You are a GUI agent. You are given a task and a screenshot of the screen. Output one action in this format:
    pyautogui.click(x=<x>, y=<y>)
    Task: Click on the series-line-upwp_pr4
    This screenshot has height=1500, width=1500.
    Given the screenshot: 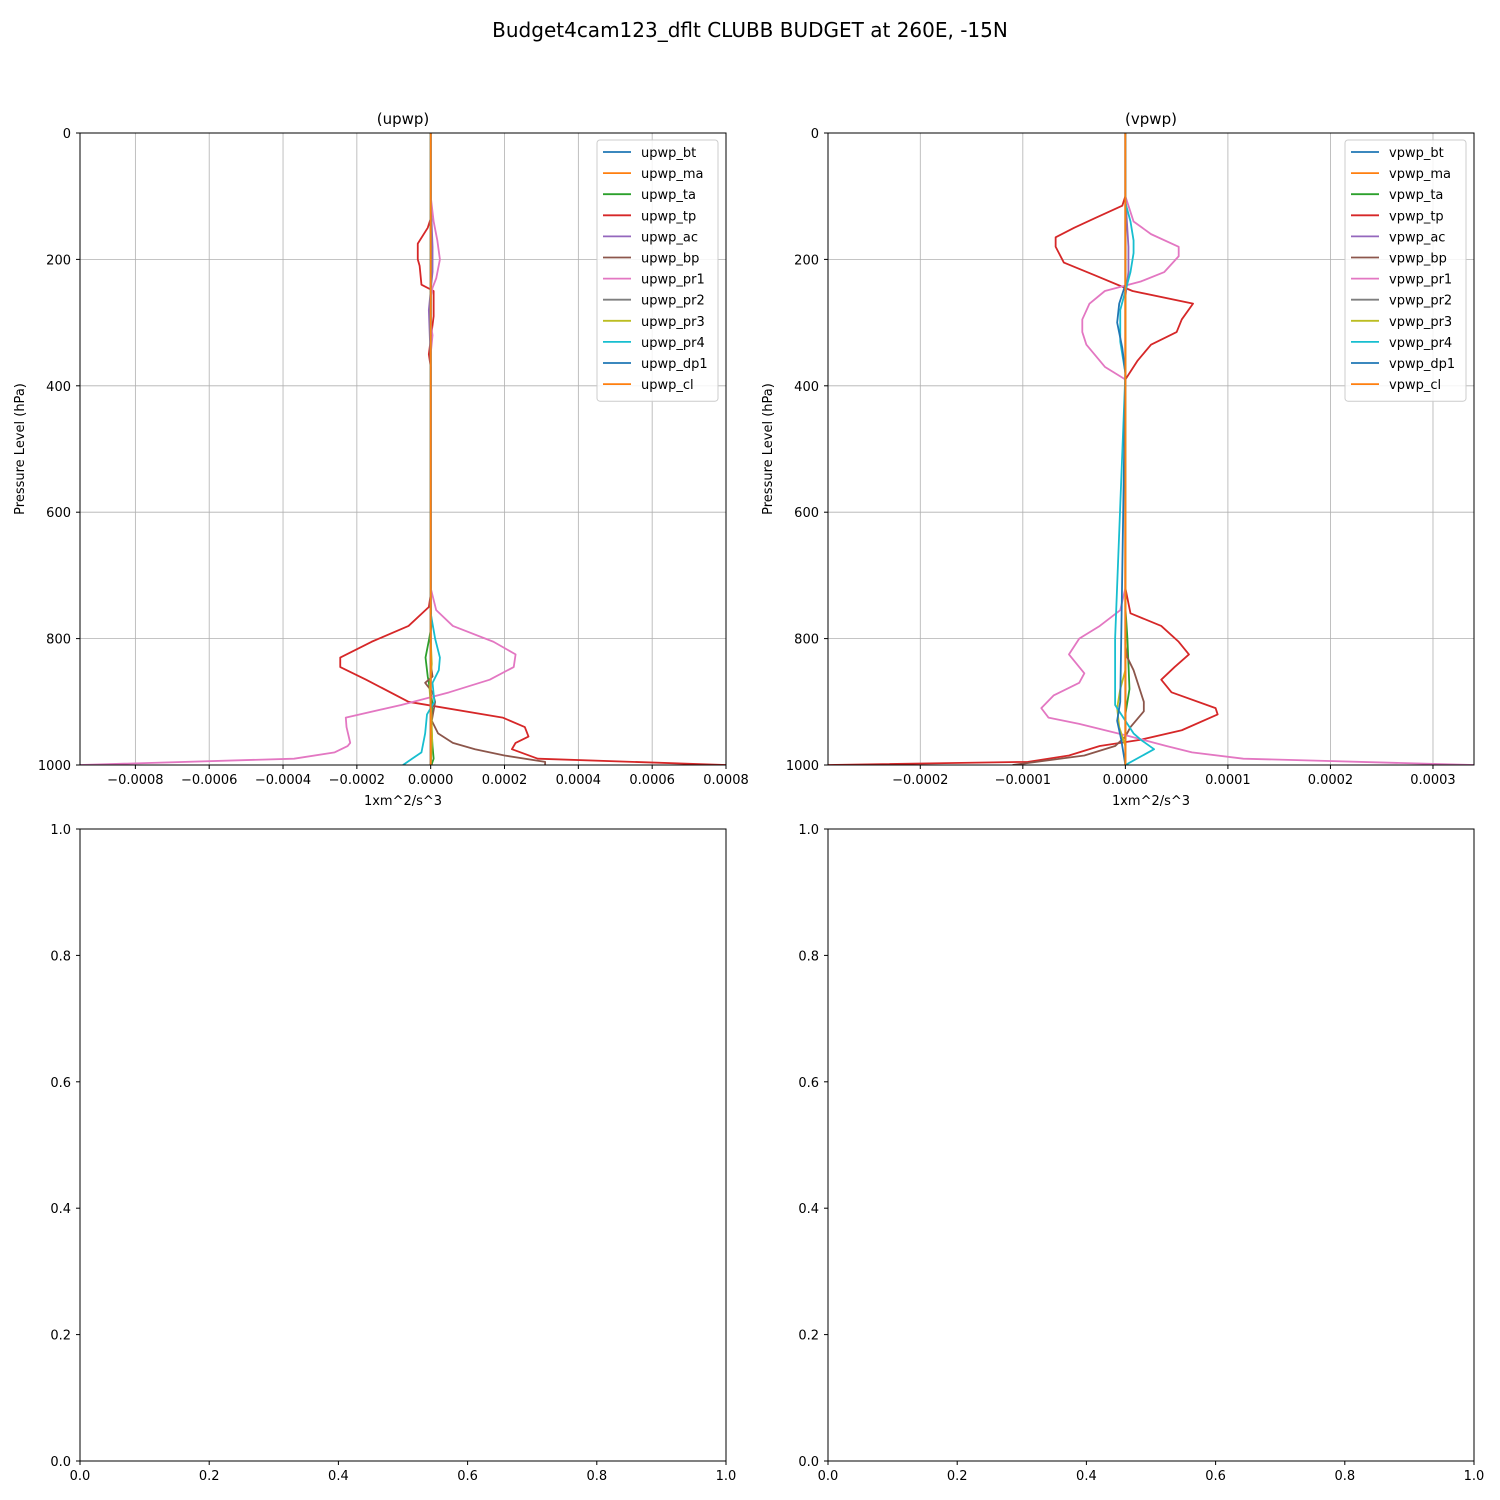 What is the action you would take?
    pyautogui.click(x=421, y=449)
    